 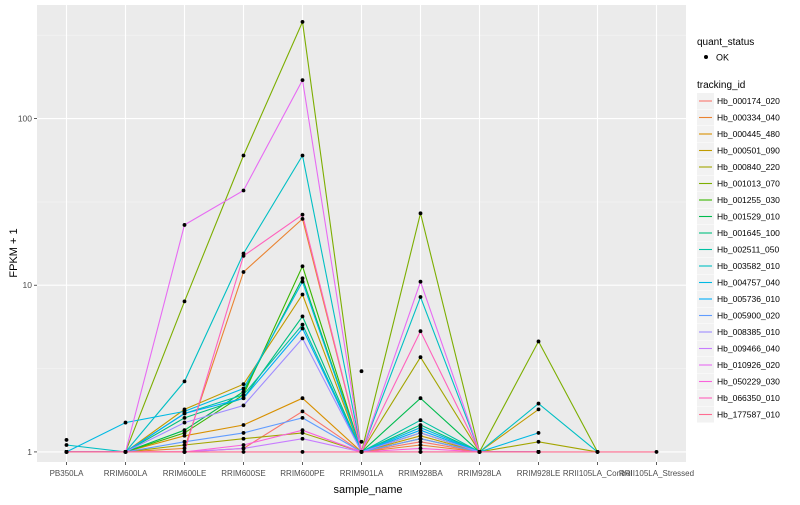 What do you see at coordinates (28, 285) in the screenshot?
I see `y-tick-label: 10` at bounding box center [28, 285].